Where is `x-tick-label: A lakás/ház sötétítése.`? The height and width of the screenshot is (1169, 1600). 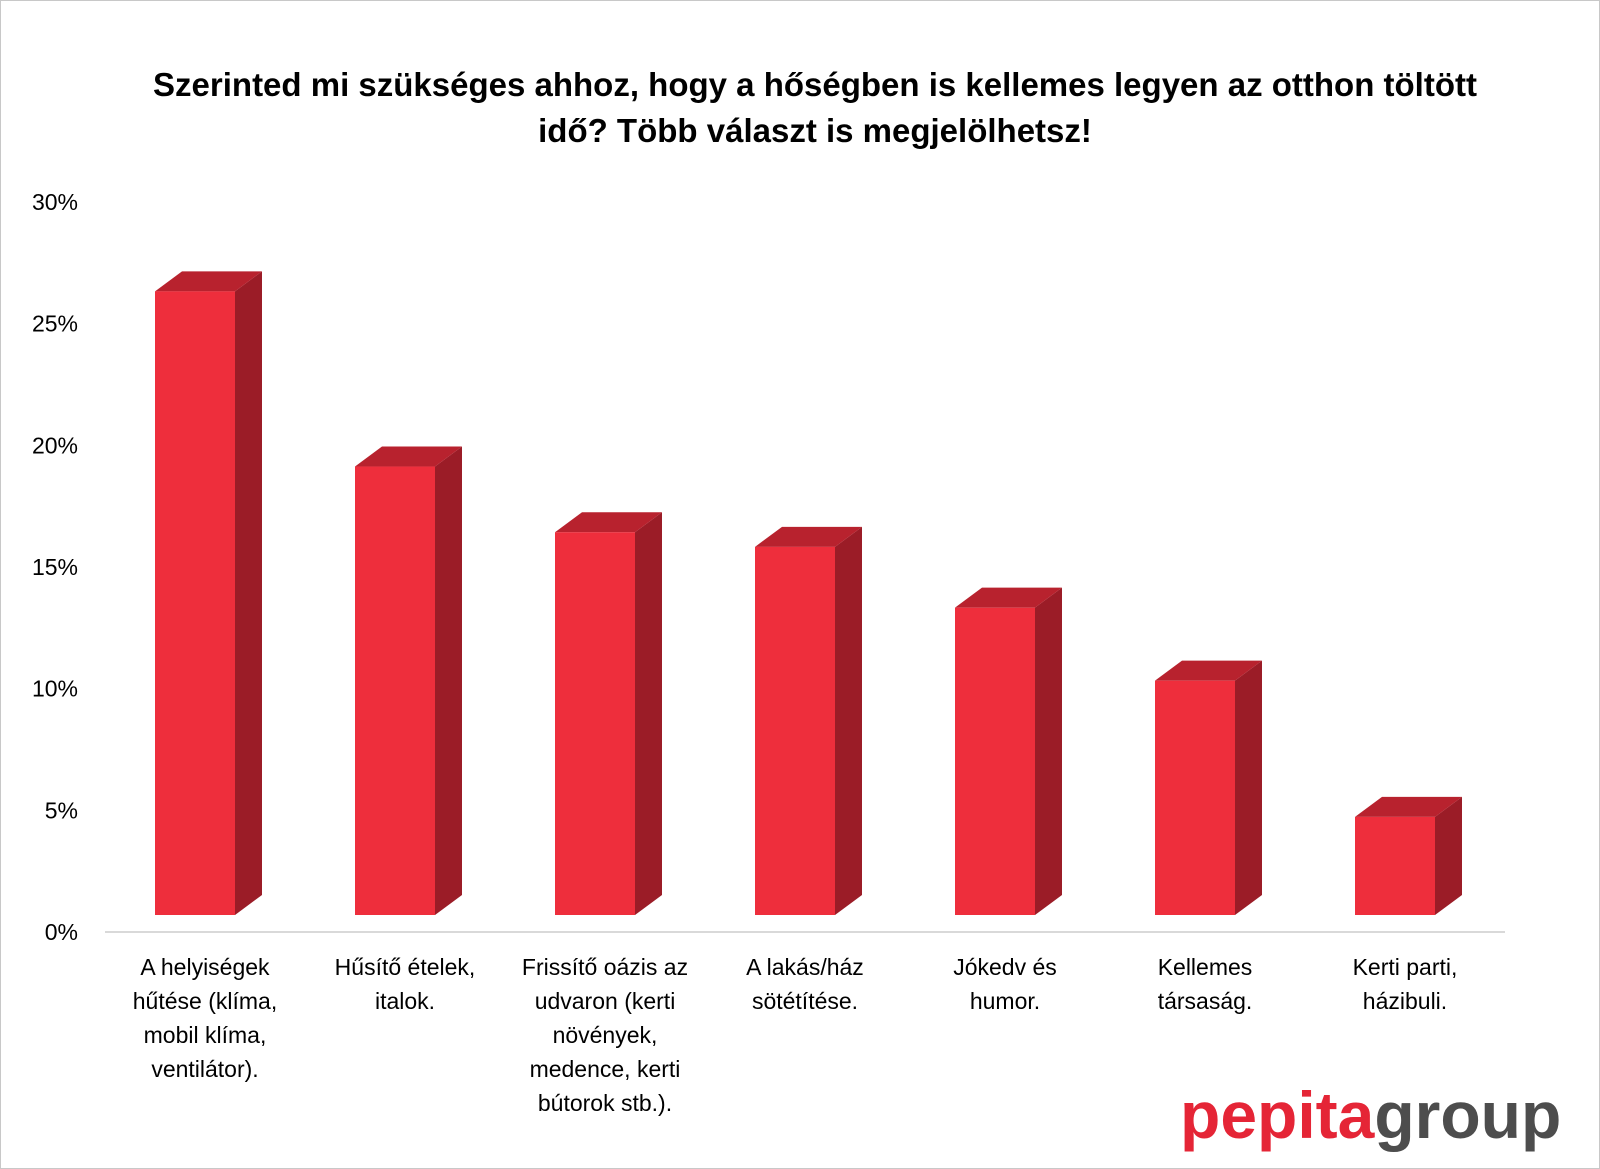
x-tick-label: A lakás/ház sötétítése. is located at coordinates (805, 984).